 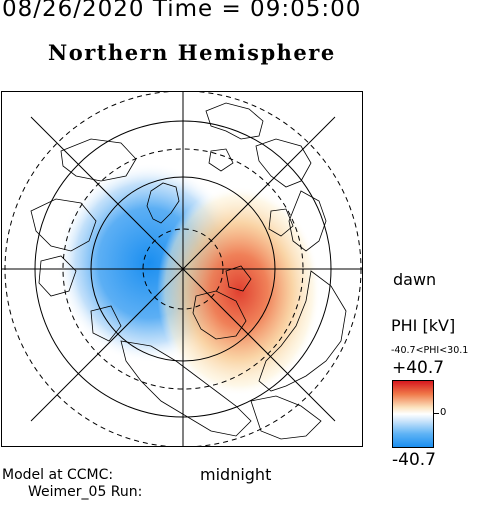 What do you see at coordinates (443, 412) in the screenshot?
I see `colorbar-zero-label: 0` at bounding box center [443, 412].